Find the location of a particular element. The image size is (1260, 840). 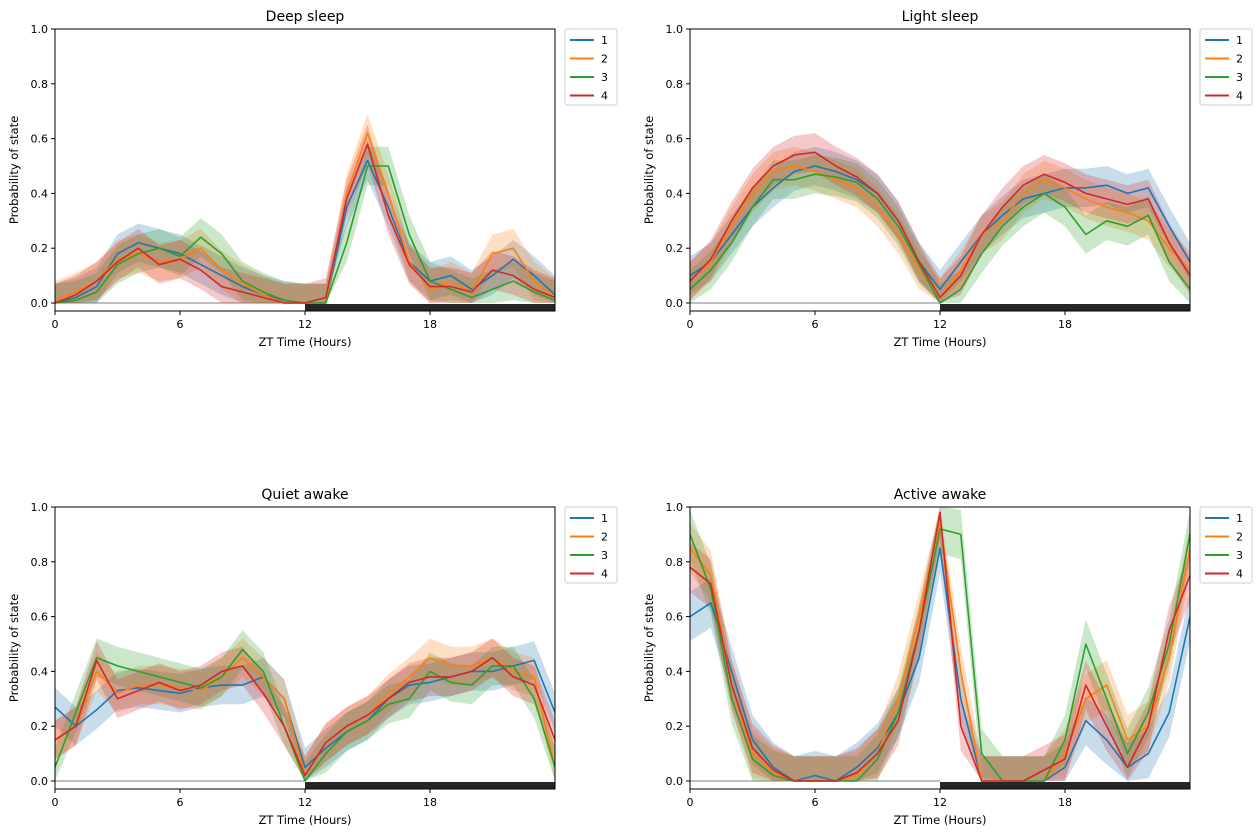

chart-title: Quiet awake is located at coordinates (304, 495).